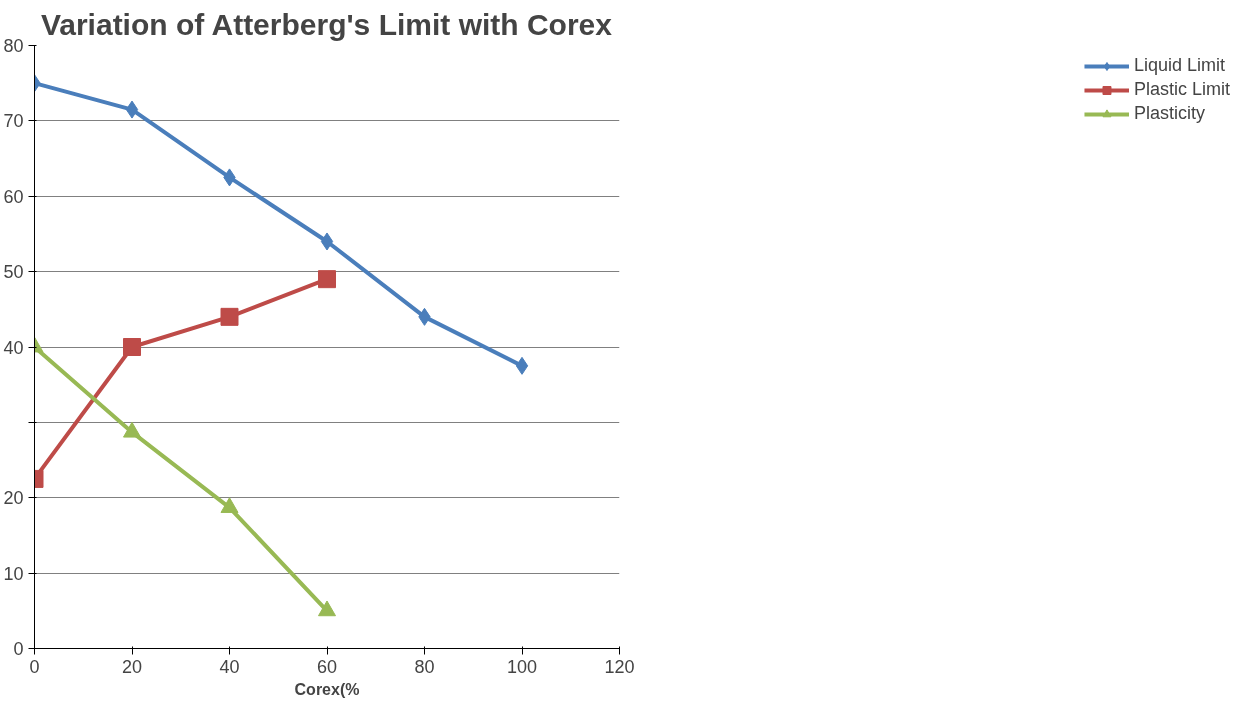 This screenshot has height=718, width=1257. Describe the element at coordinates (13, 272) in the screenshot. I see `y-tick-label: 50` at that location.